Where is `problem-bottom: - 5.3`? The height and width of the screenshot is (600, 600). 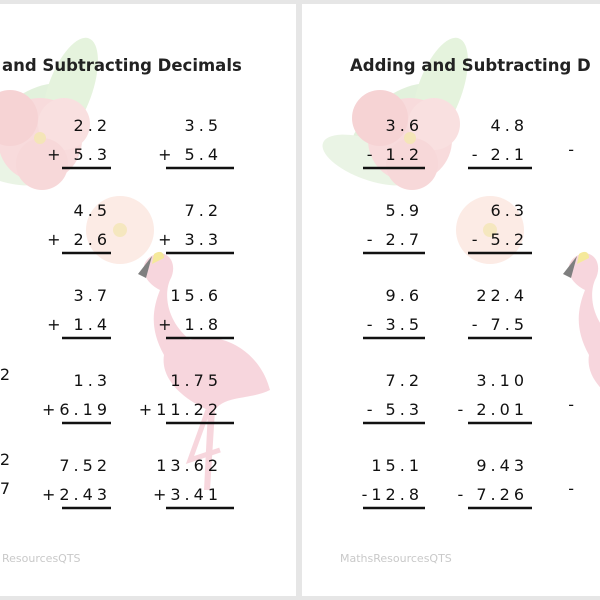
problem-bottom: - 5.3 is located at coordinates (395, 409).